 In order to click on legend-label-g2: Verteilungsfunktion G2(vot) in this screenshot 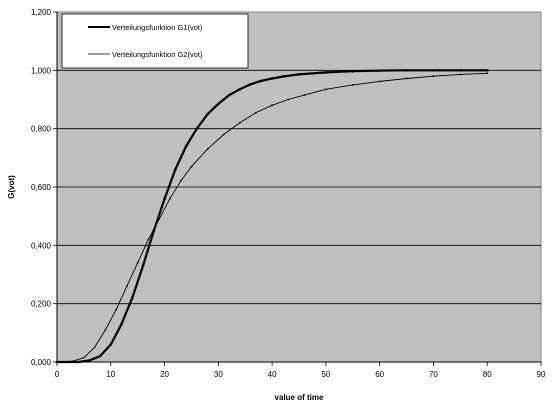, I will do `click(157, 54)`.